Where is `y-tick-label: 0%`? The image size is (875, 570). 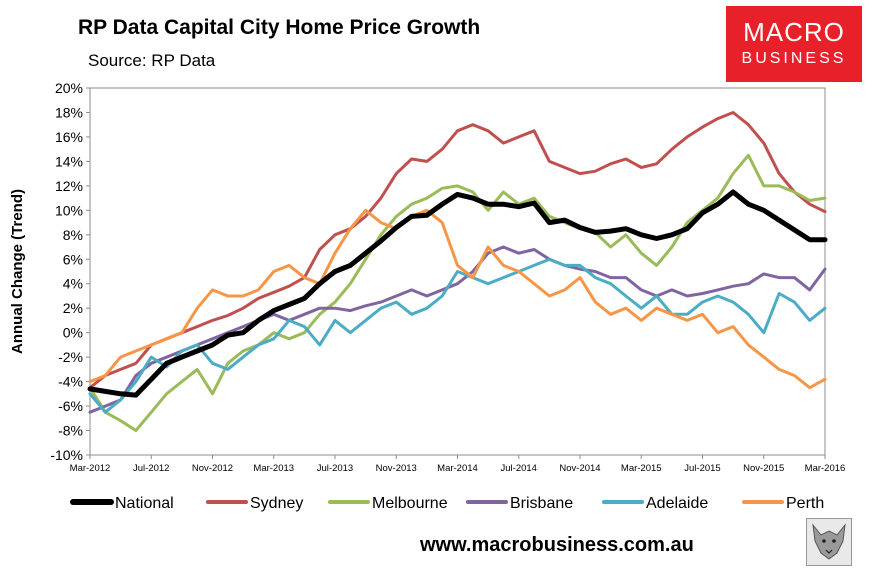 y-tick-label: 0% is located at coordinates (73, 333).